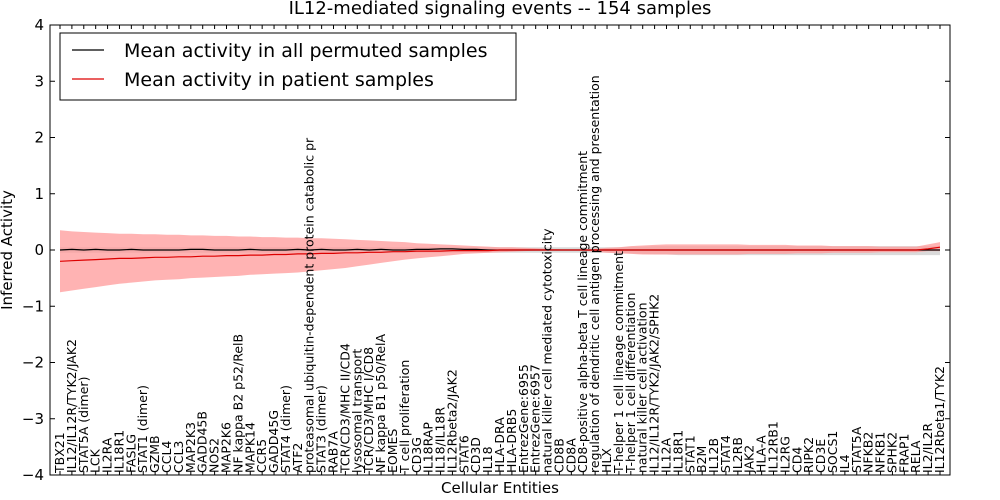 The width and height of the screenshot is (1000, 500). I want to click on x-category-label: IL12/IL12R/TYK2/JAK2, so click(71, 406).